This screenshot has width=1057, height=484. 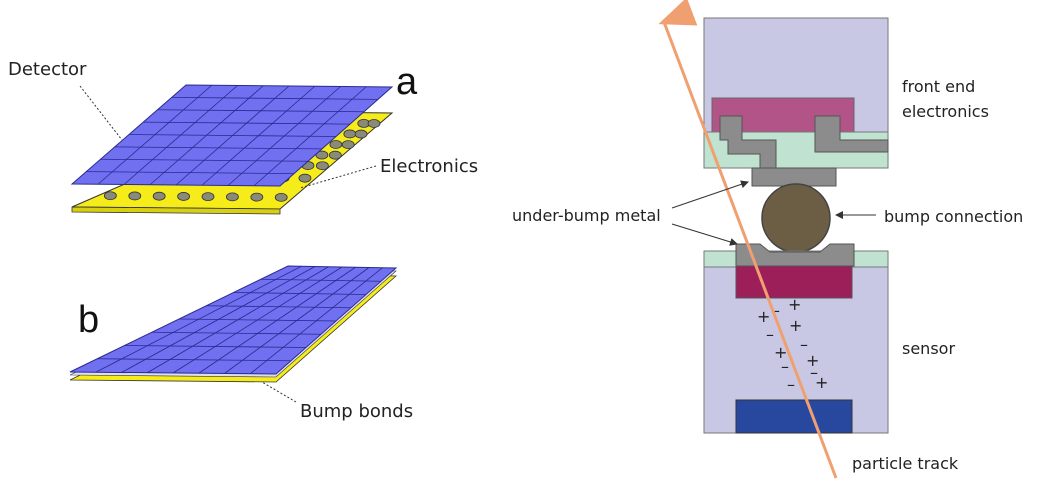 I want to click on label-a: a, so click(x=407, y=82).